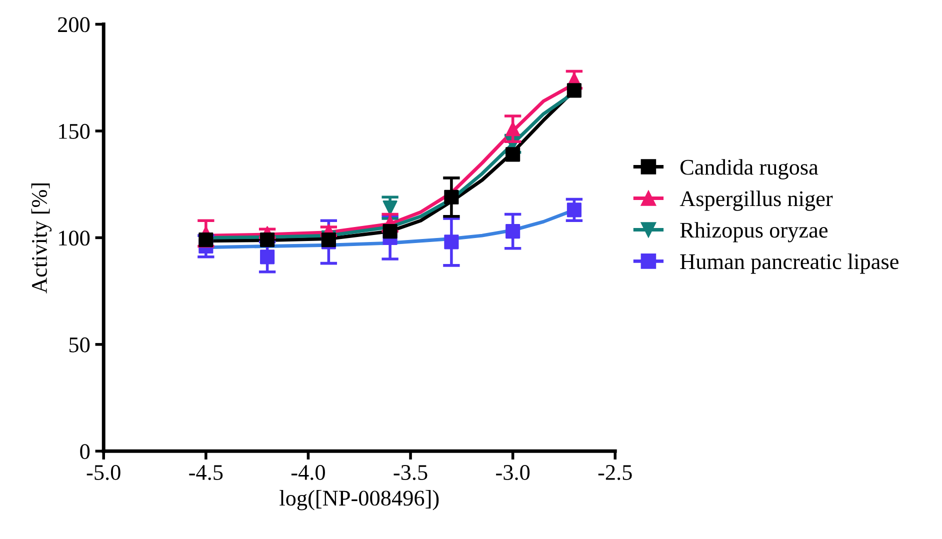 The width and height of the screenshot is (942, 539). Describe the element at coordinates (411, 472) in the screenshot. I see `x-tick-label: -3.5` at that location.